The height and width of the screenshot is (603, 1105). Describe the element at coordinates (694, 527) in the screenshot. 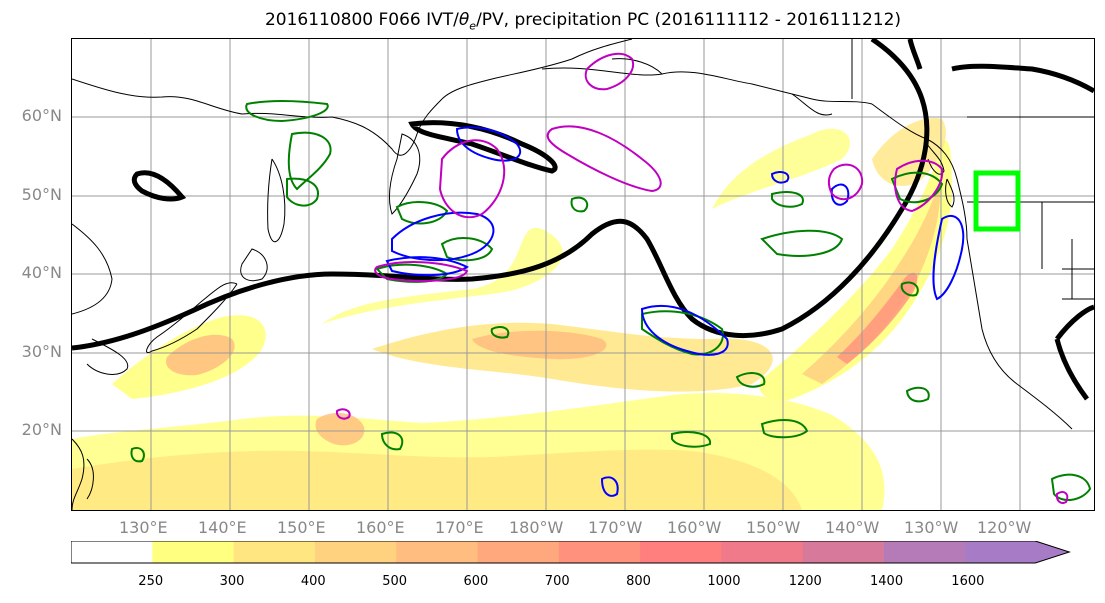

I see `lon-label-160w: 160°W` at that location.